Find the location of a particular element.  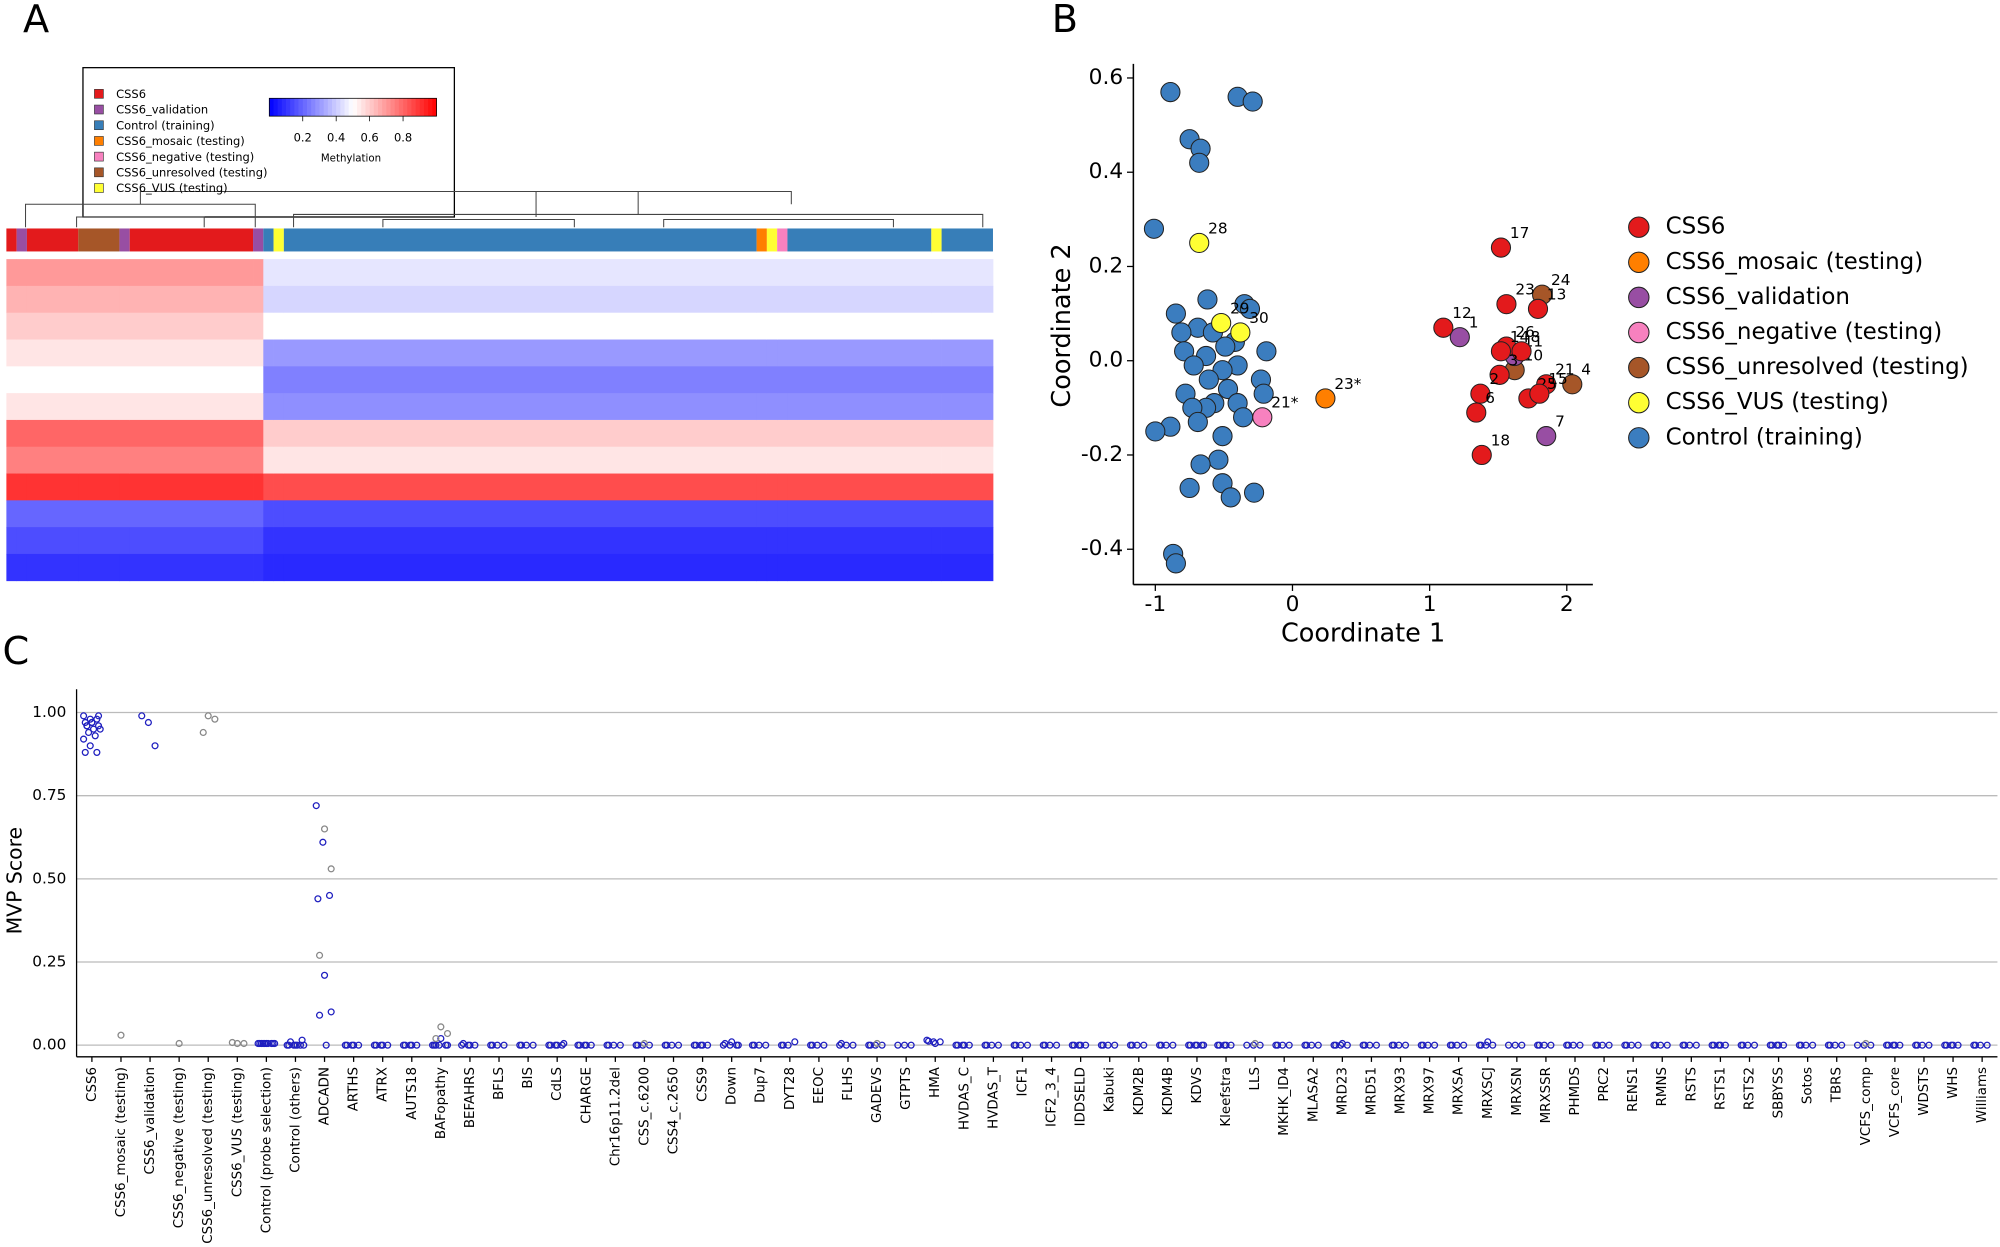

x-tick-label: DYT28 is located at coordinates (790, 1088).